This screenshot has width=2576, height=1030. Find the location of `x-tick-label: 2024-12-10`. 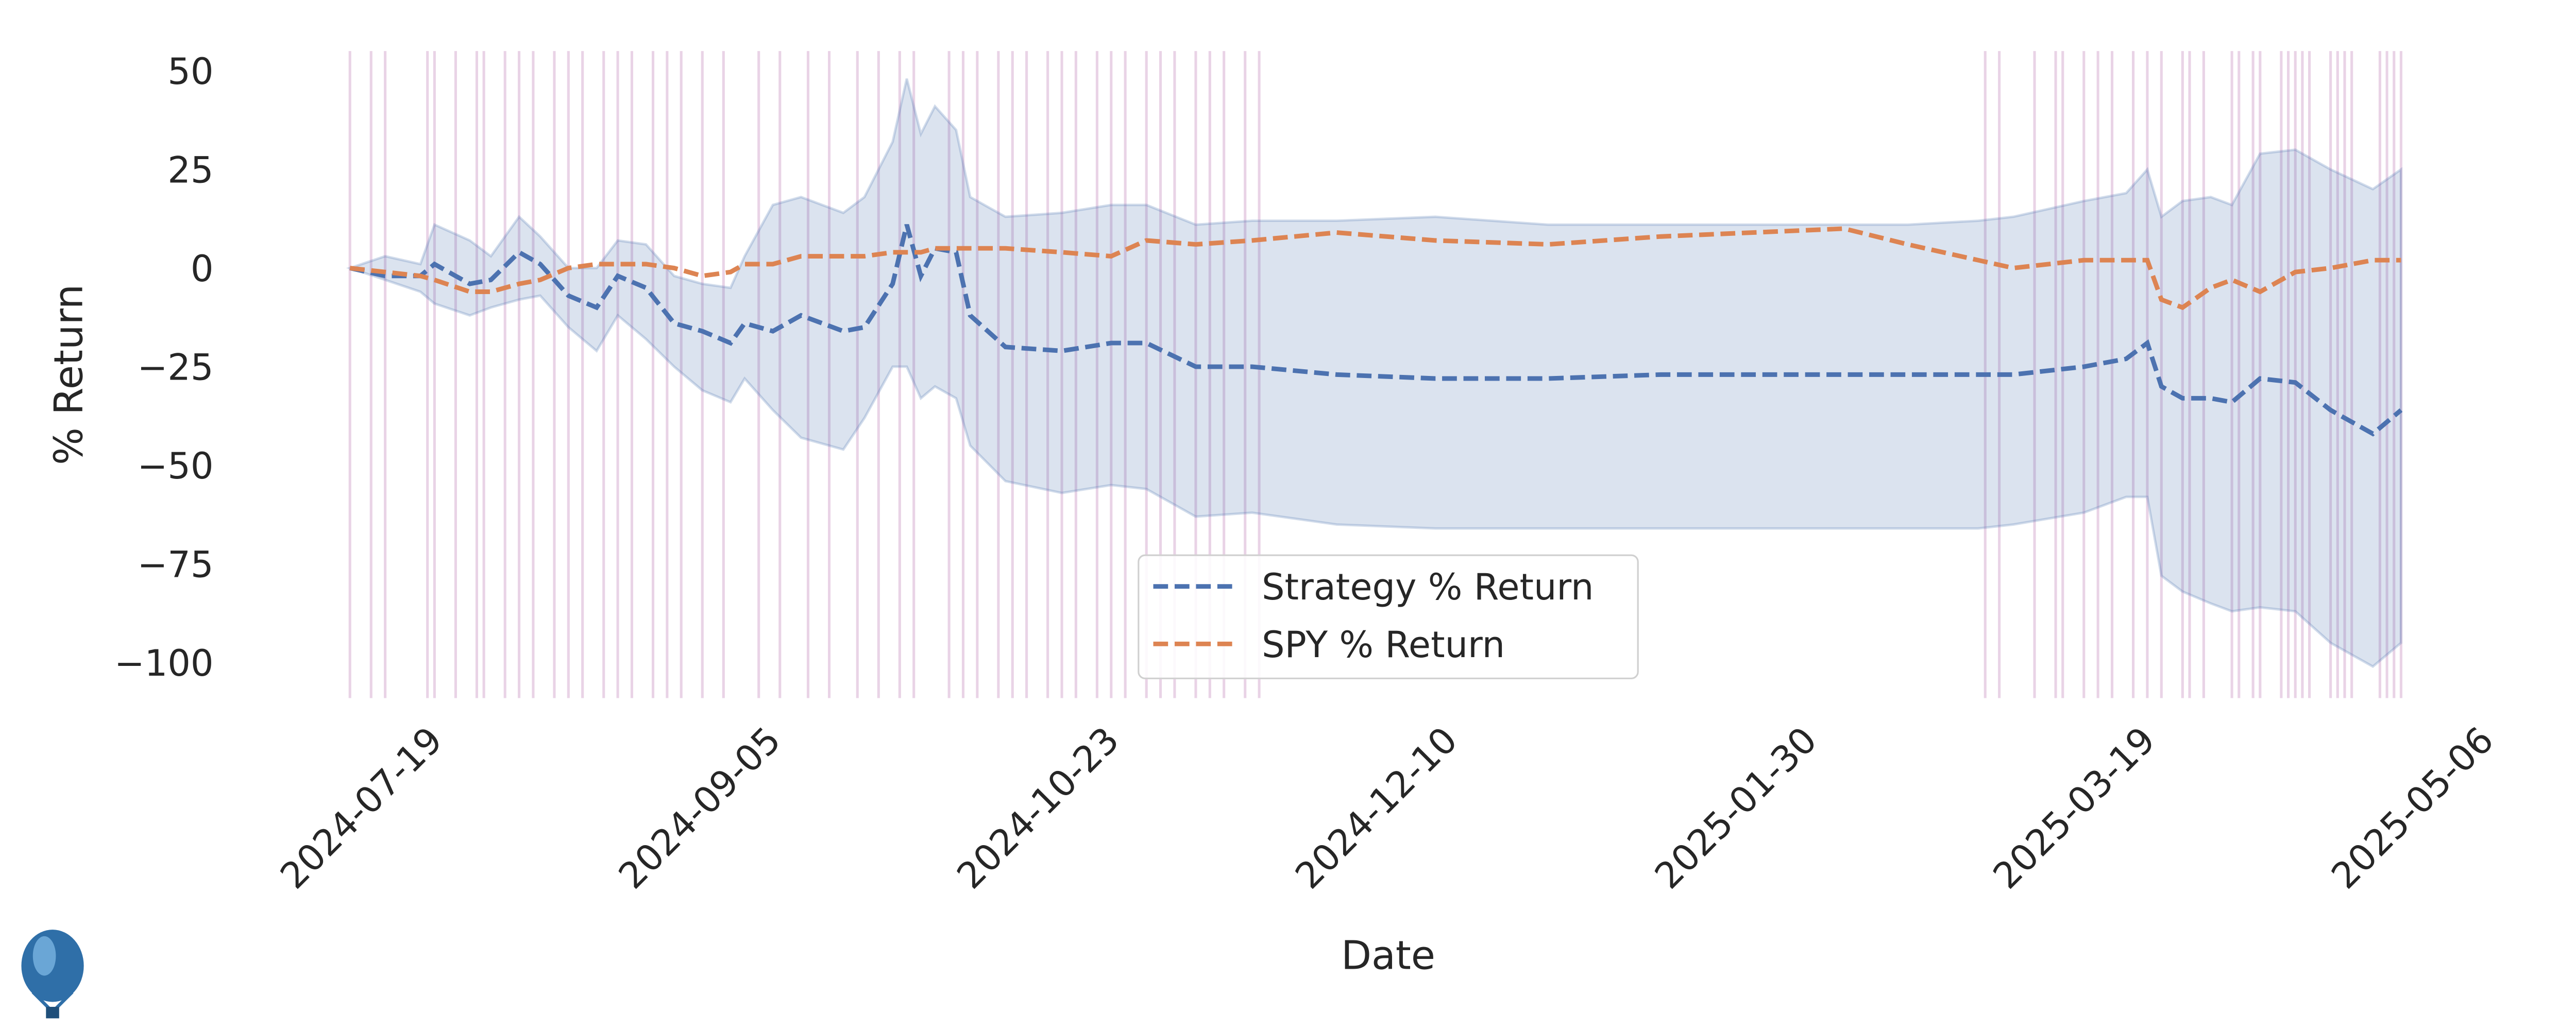

x-tick-label: 2024-12-10 is located at coordinates (1376, 808).